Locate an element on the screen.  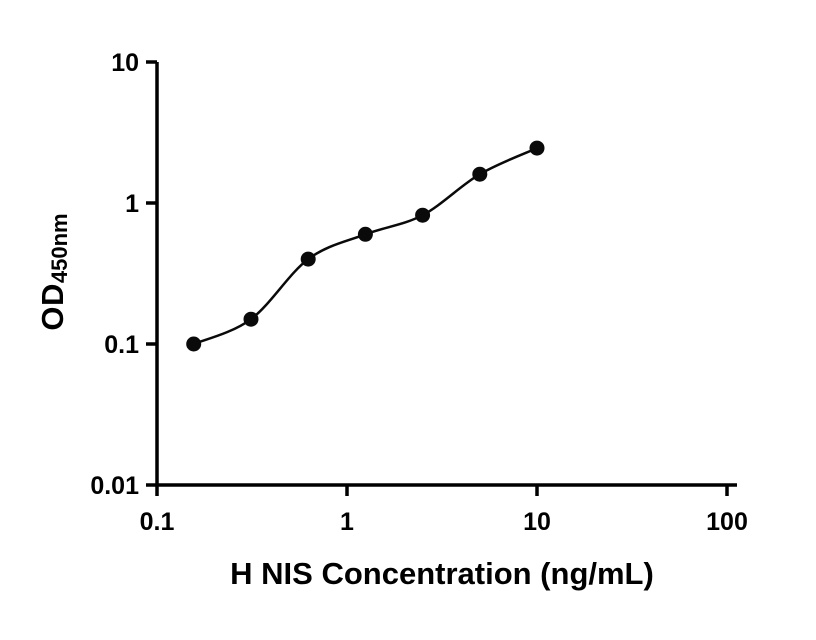
y-axis-title-main: OD is located at coordinates (52, 307).